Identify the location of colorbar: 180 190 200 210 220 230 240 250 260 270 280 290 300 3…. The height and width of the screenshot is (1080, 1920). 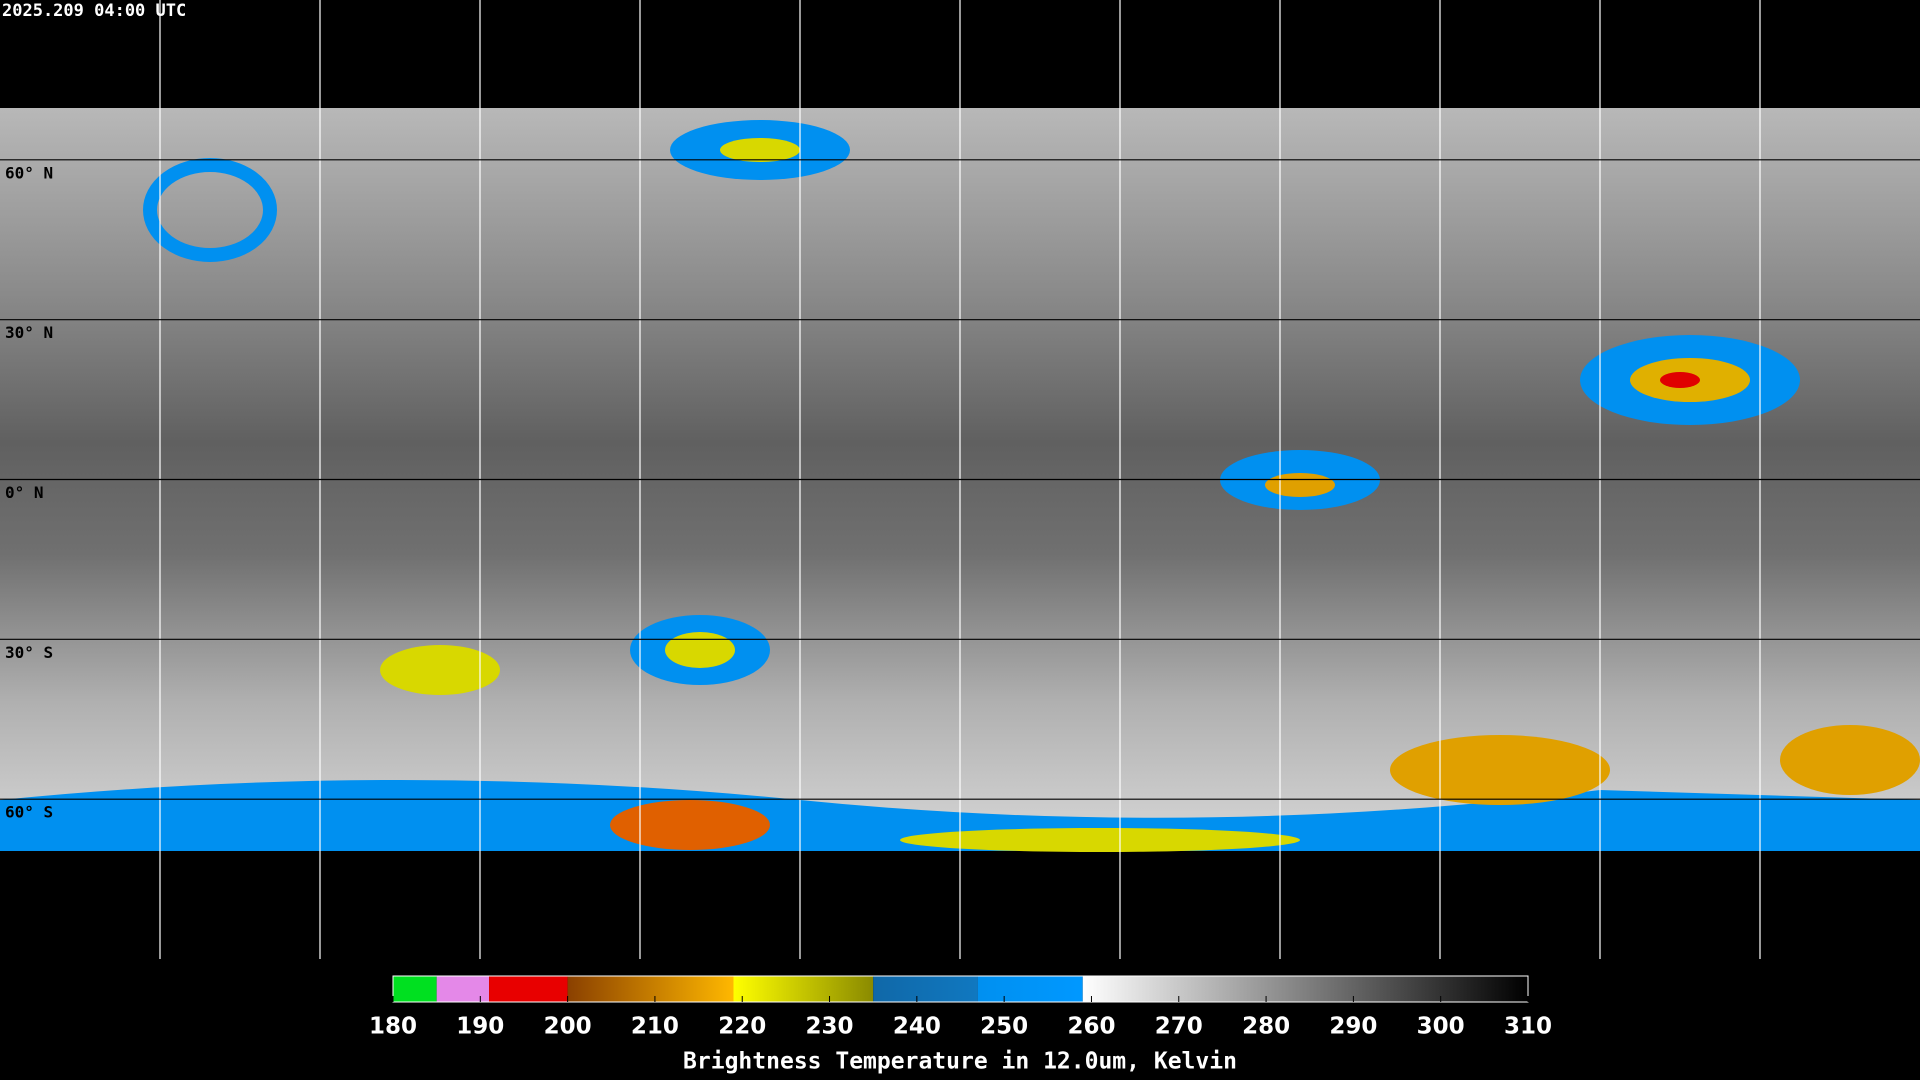
(960, 1007).